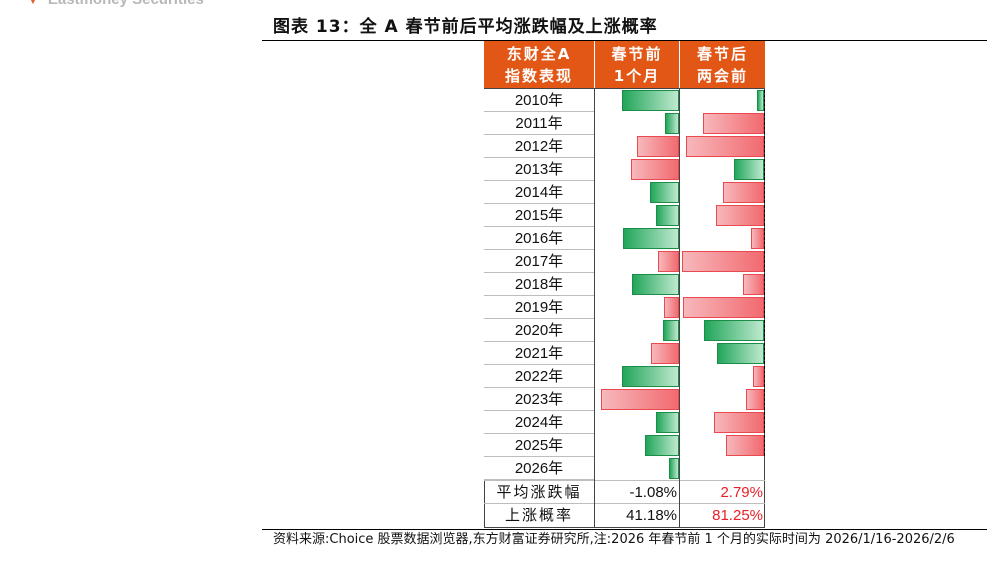 The width and height of the screenshot is (993, 569). Describe the element at coordinates (722, 64) in the screenshot. I see `header-after-festival: 春节后 两会前` at that location.